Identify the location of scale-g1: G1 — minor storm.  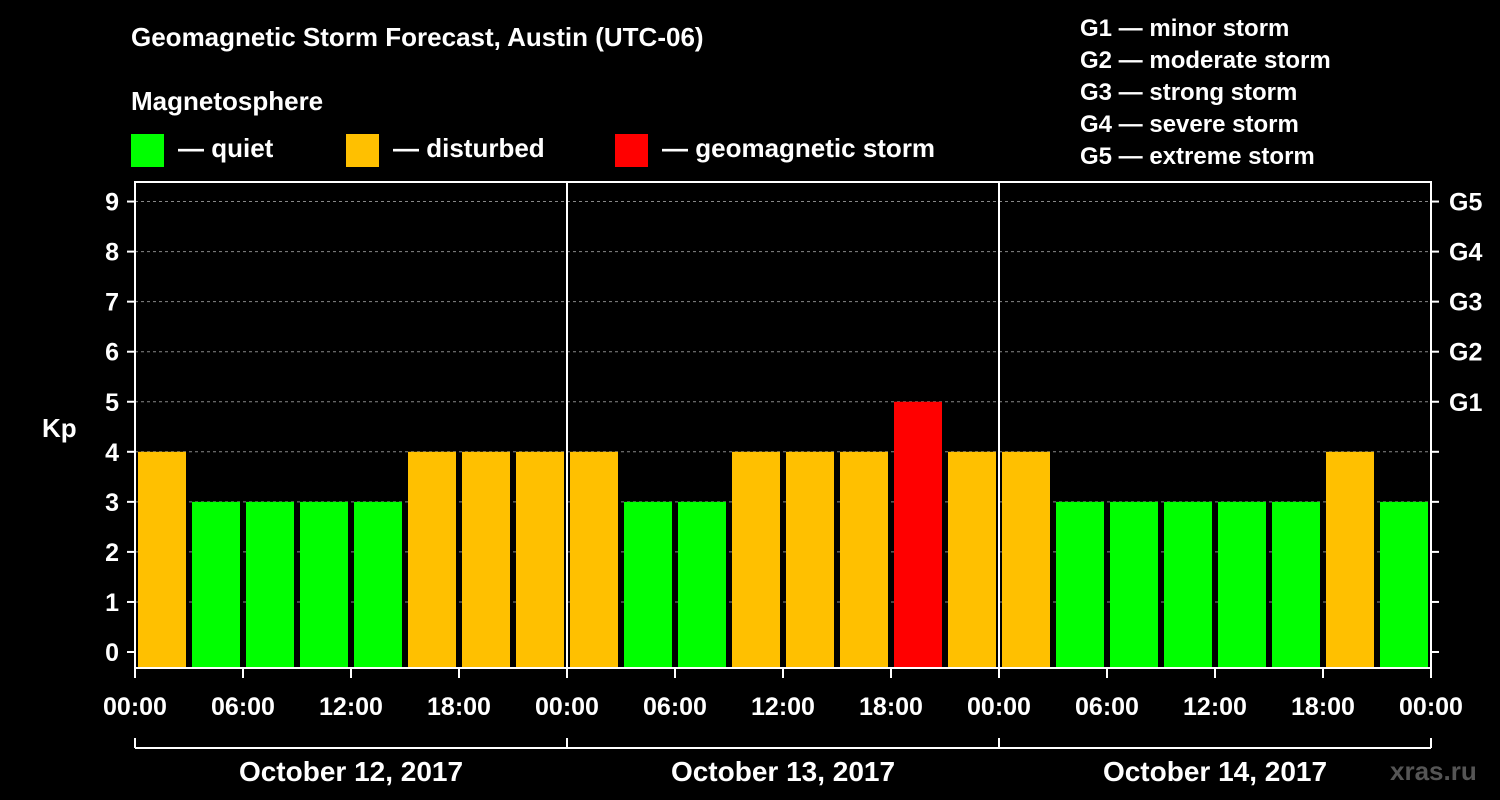
(1185, 28).